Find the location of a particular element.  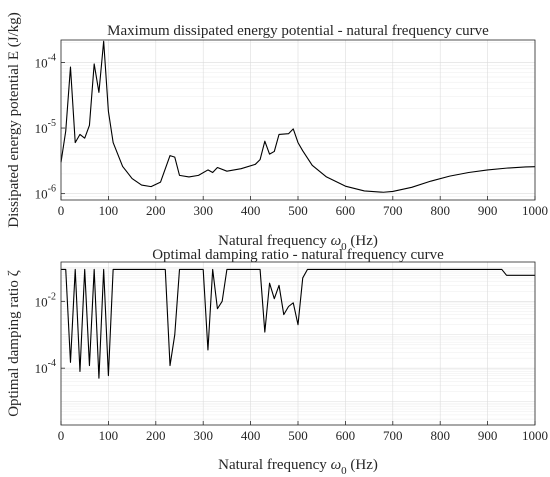

top-x-tick-labels: 0 100 200 300 400 500 600 700 800 900 1000 is located at coordinates (303, 207).